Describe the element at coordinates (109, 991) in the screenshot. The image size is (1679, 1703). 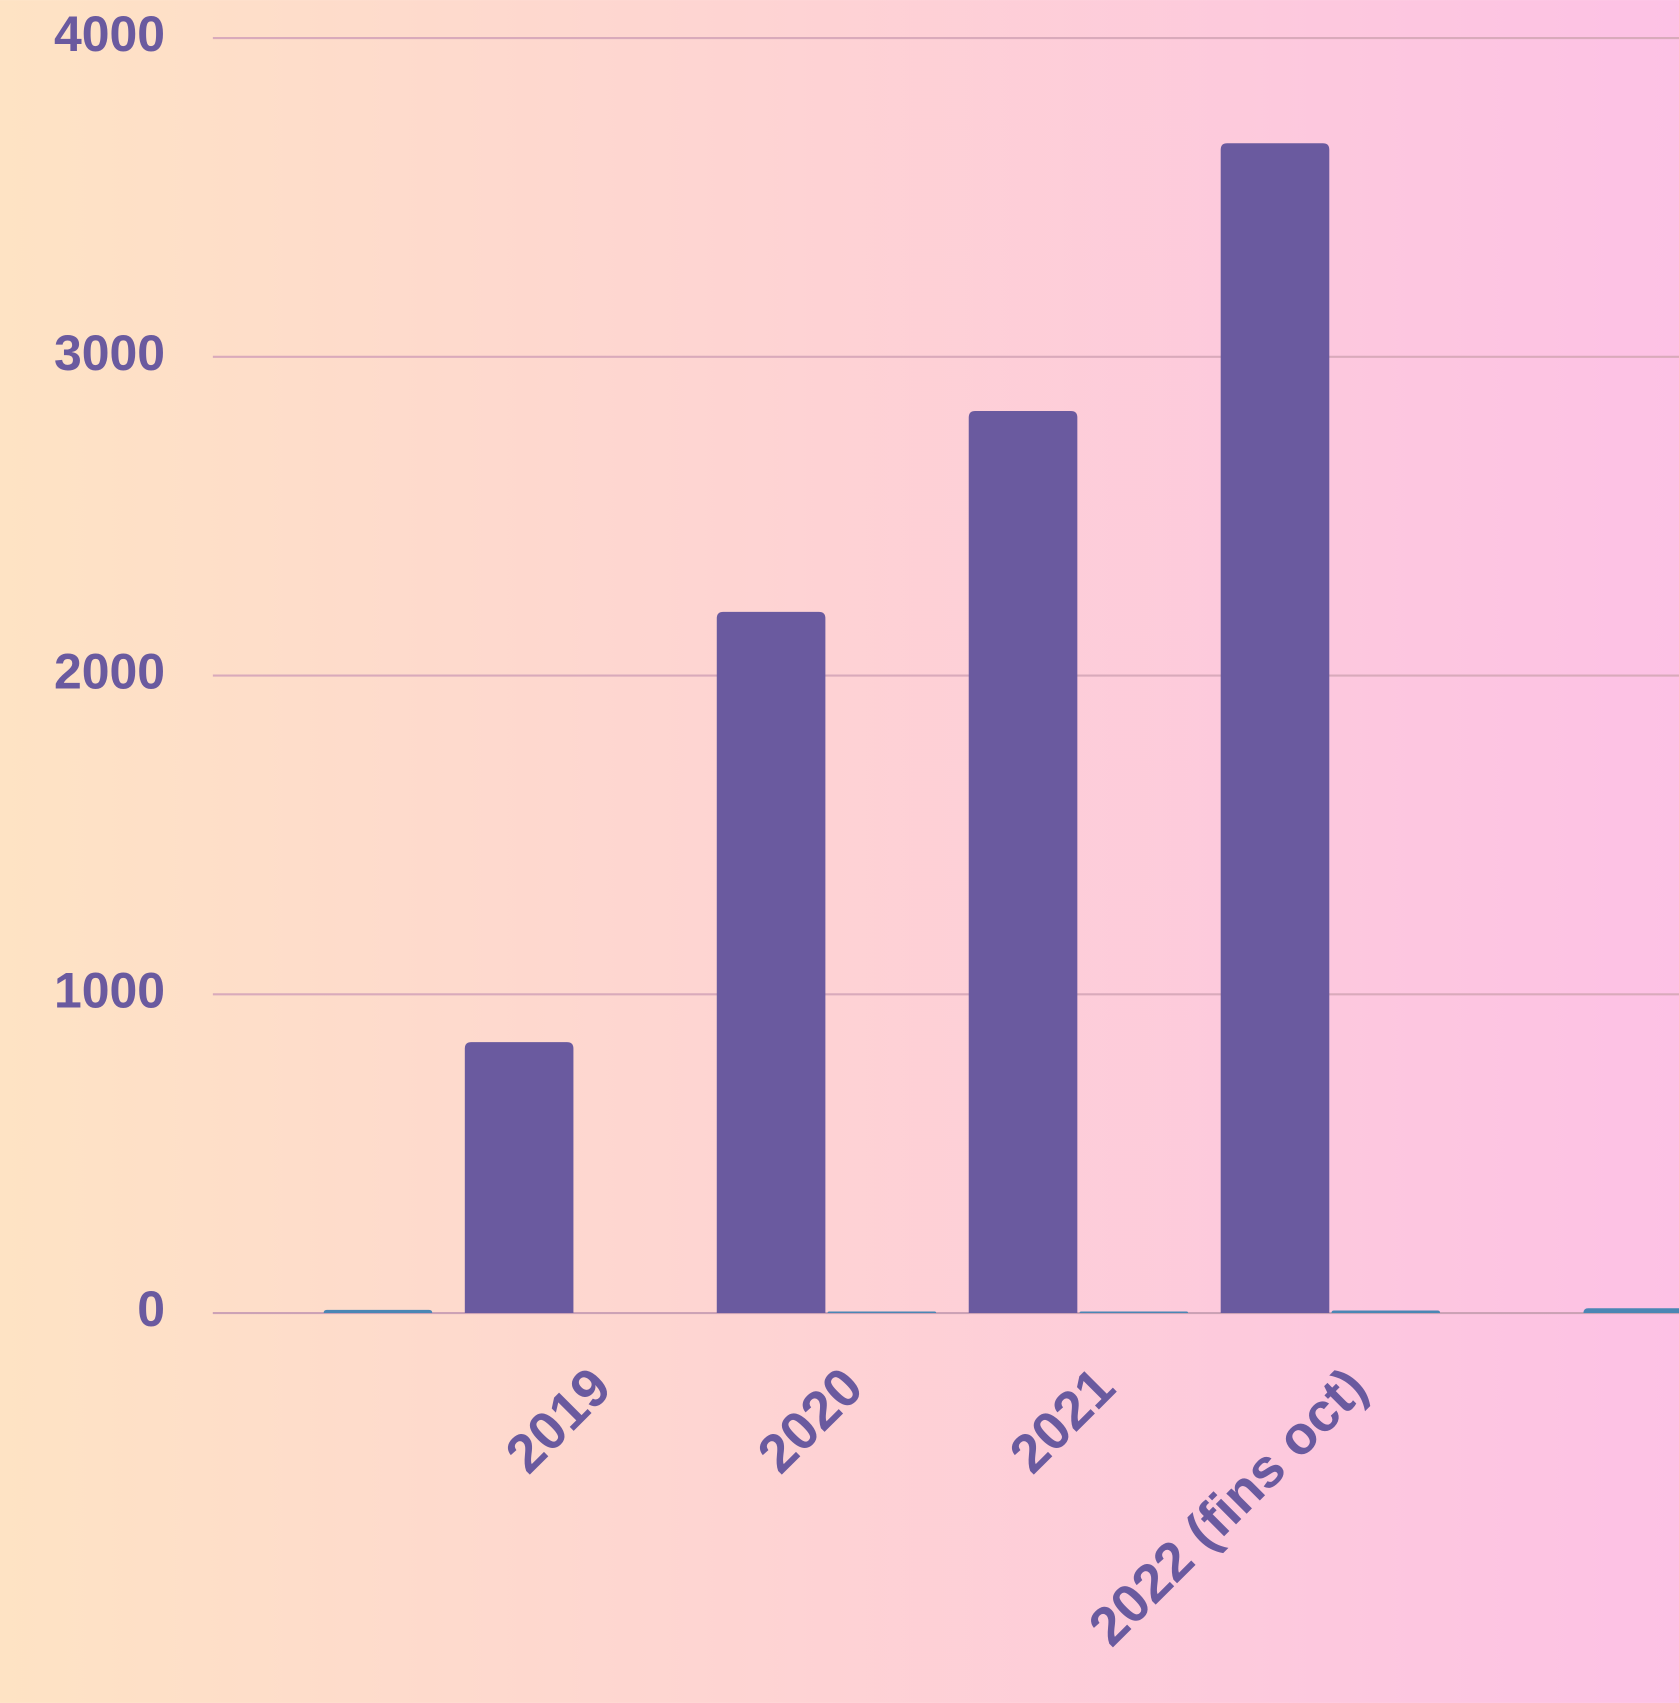
I see `y-tick-label: 1000` at that location.